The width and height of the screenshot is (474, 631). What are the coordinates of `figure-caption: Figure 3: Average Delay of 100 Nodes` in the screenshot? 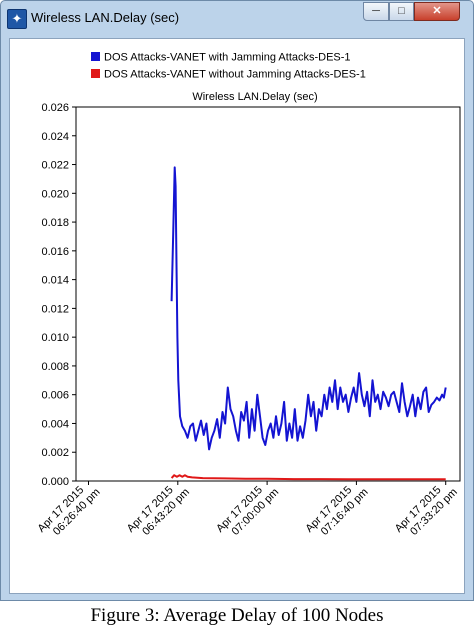 It's located at (237, 615).